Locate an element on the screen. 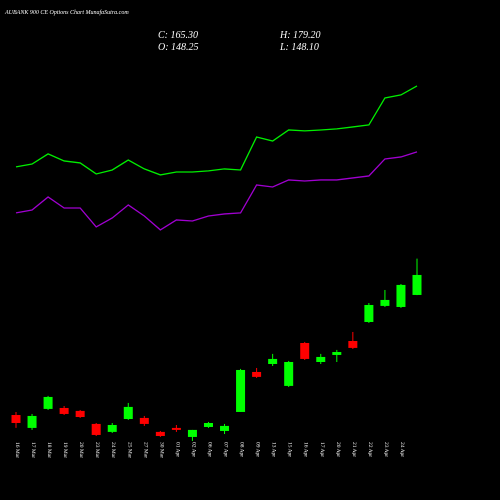 The height and width of the screenshot is (500, 500). x-tick-label: 25 Mar is located at coordinates (129, 450).